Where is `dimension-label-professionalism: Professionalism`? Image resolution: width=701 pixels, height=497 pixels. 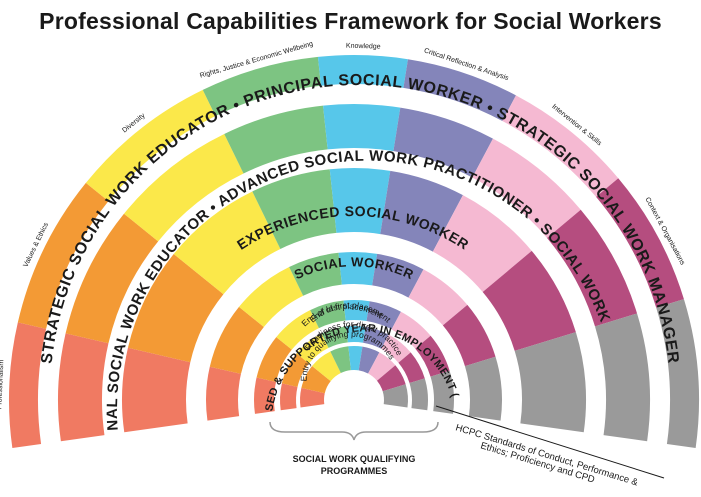 dimension-label-professionalism: Professionalism is located at coordinates (2, 385).